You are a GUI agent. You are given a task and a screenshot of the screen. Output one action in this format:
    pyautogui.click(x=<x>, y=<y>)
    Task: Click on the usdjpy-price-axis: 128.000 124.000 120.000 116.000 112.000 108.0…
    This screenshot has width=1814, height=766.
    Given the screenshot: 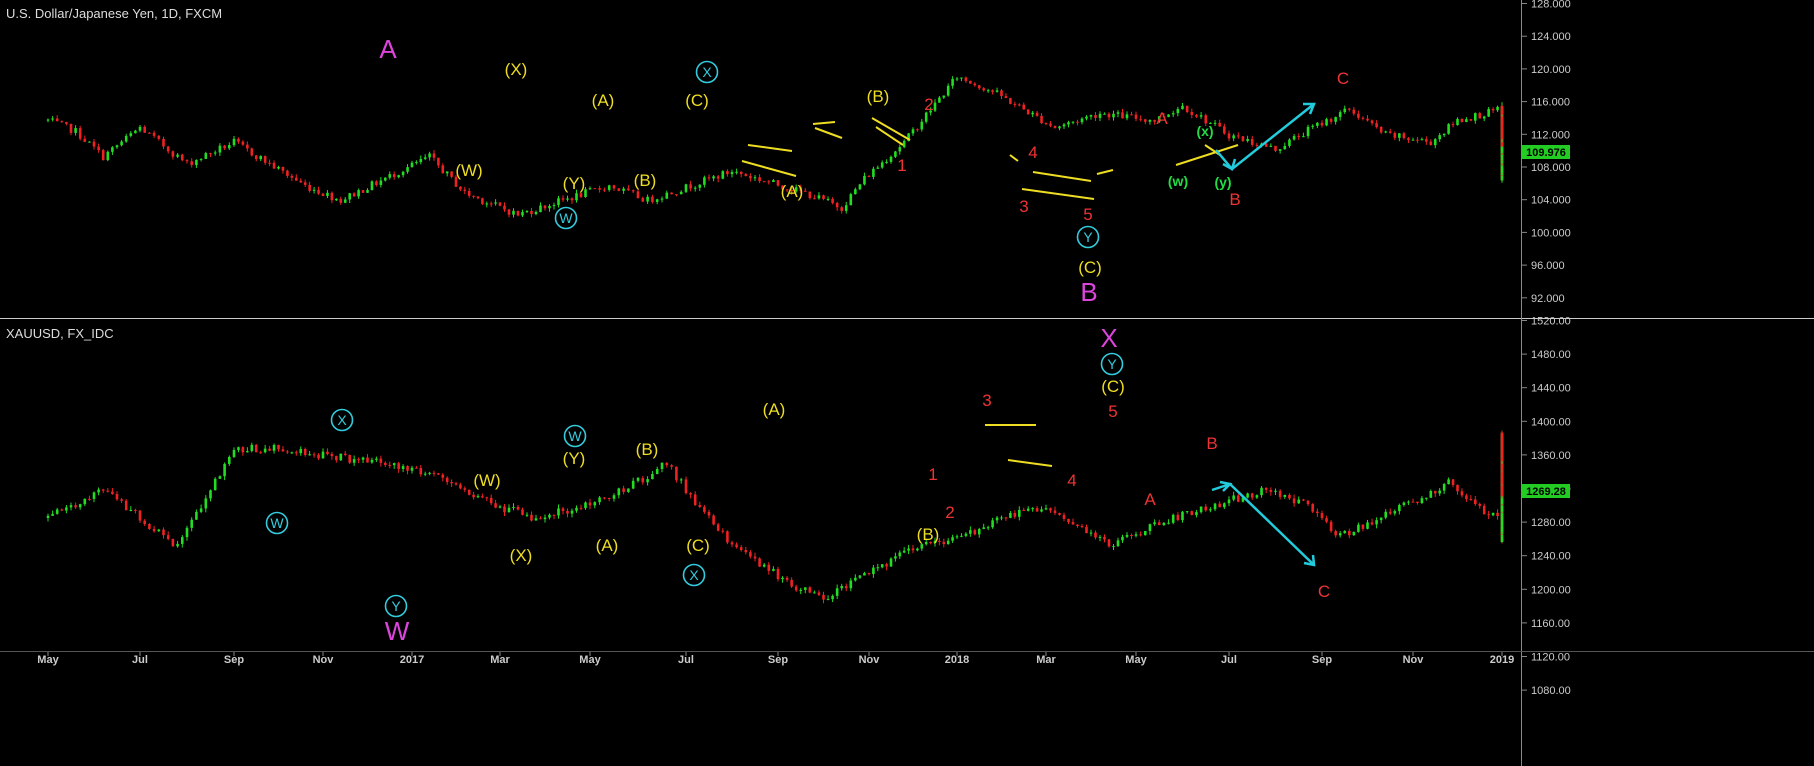 What is the action you would take?
    pyautogui.click(x=1546, y=152)
    